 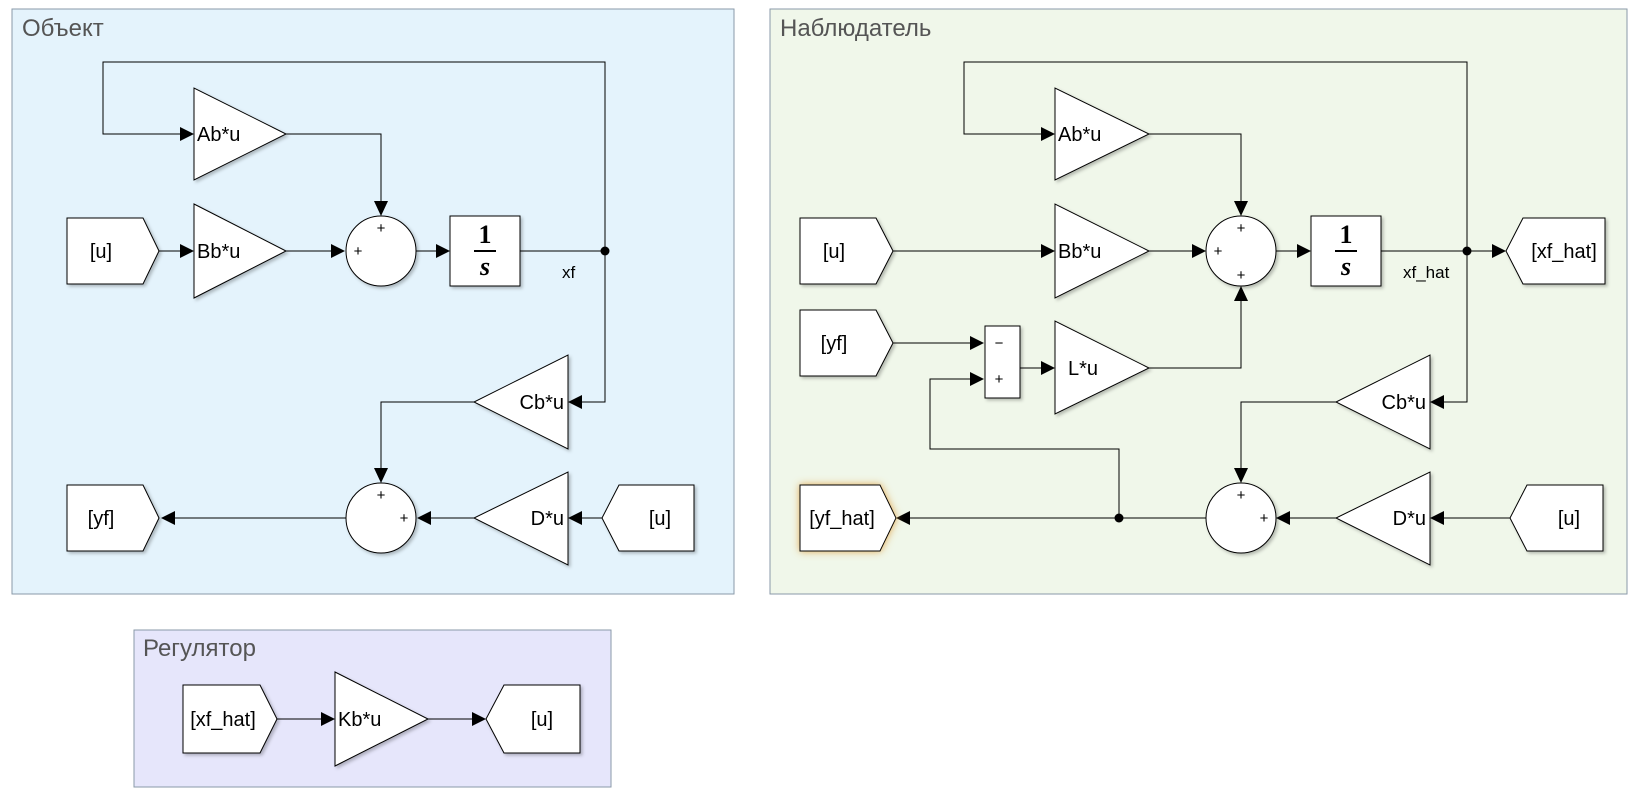 I want to click on object-gain-bb: Bb*u, so click(x=240, y=251).